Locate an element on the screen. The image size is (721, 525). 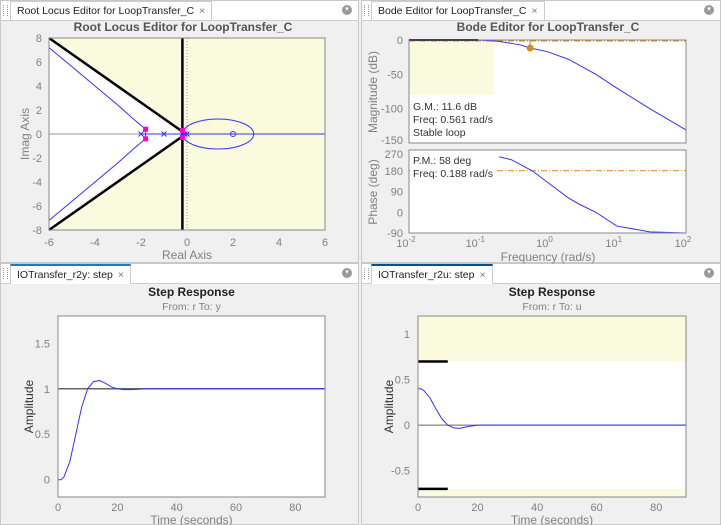
phase-axis-label: Phase (deg) is located at coordinates (373, 191).